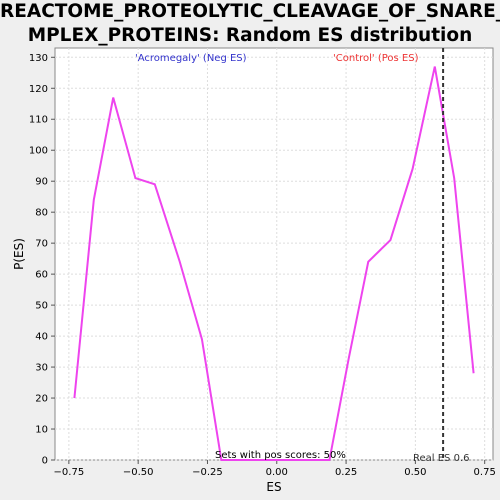 Image resolution: width=500 pixels, height=500 pixels. What do you see at coordinates (41, 430) in the screenshot?
I see `y-tick-label: 10` at bounding box center [41, 430].